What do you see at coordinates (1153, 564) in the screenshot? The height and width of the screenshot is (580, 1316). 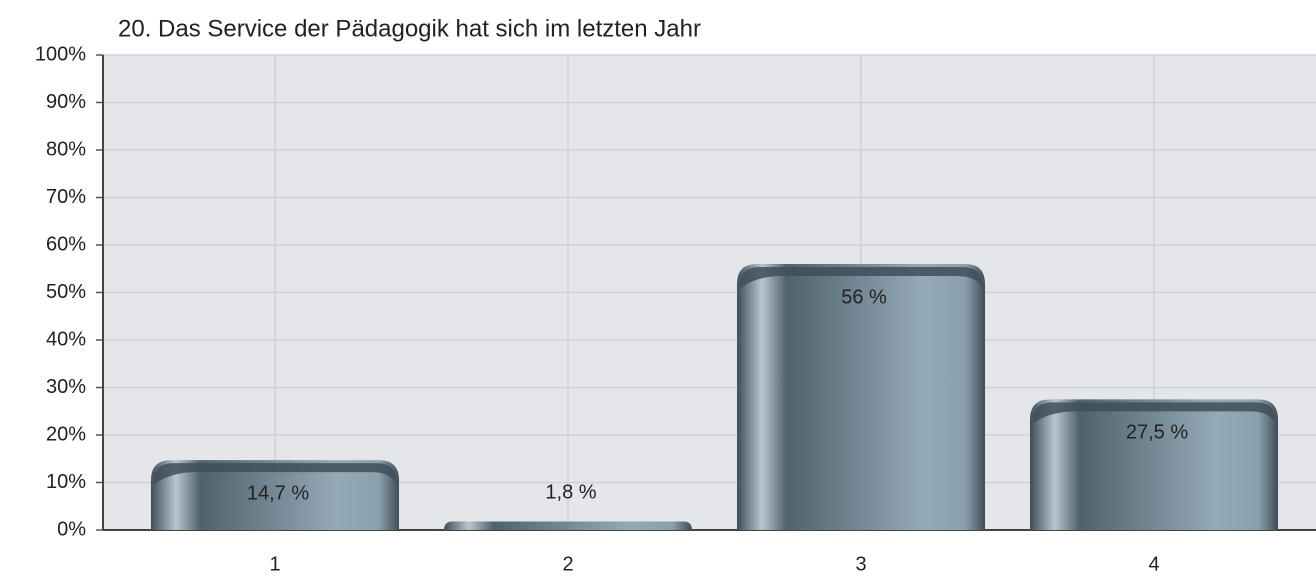 I see `x-tick-label: 4` at bounding box center [1153, 564].